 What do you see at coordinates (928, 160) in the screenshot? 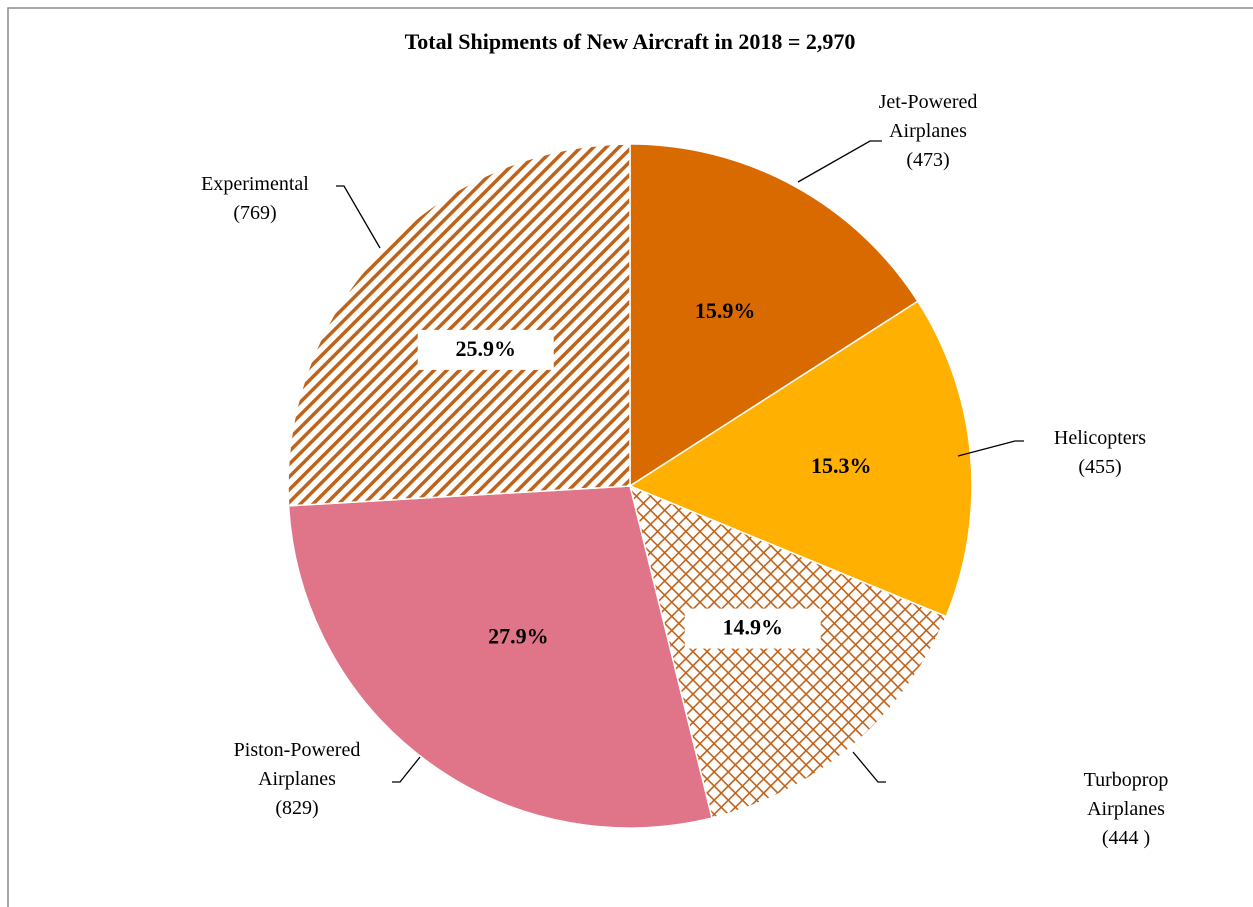
I see `count-label: (473)` at bounding box center [928, 160].